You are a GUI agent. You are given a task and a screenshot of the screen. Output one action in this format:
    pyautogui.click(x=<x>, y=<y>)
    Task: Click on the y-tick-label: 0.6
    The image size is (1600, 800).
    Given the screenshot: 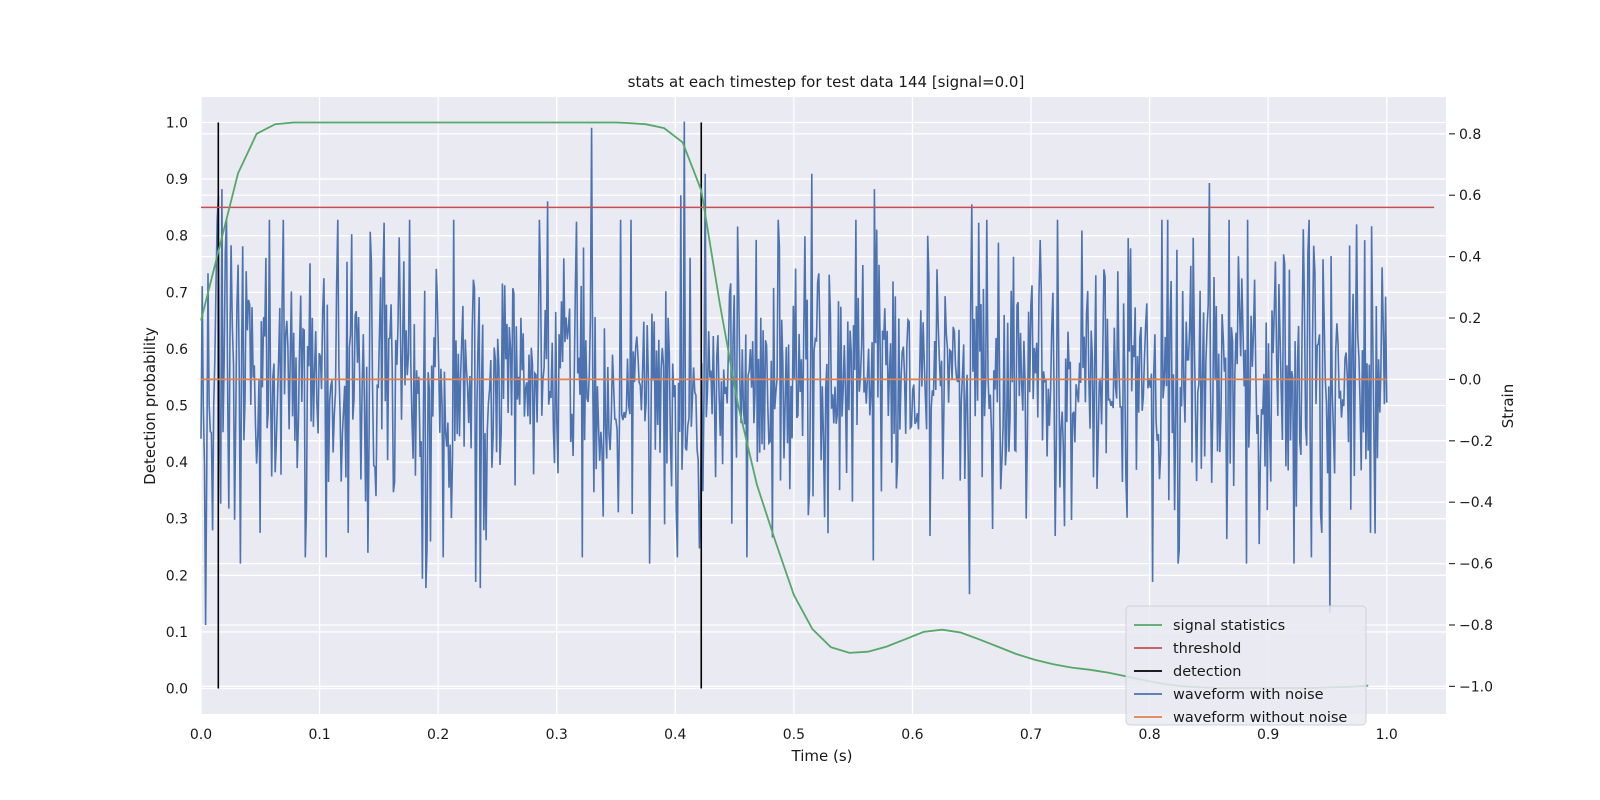 What is the action you would take?
    pyautogui.click(x=177, y=350)
    